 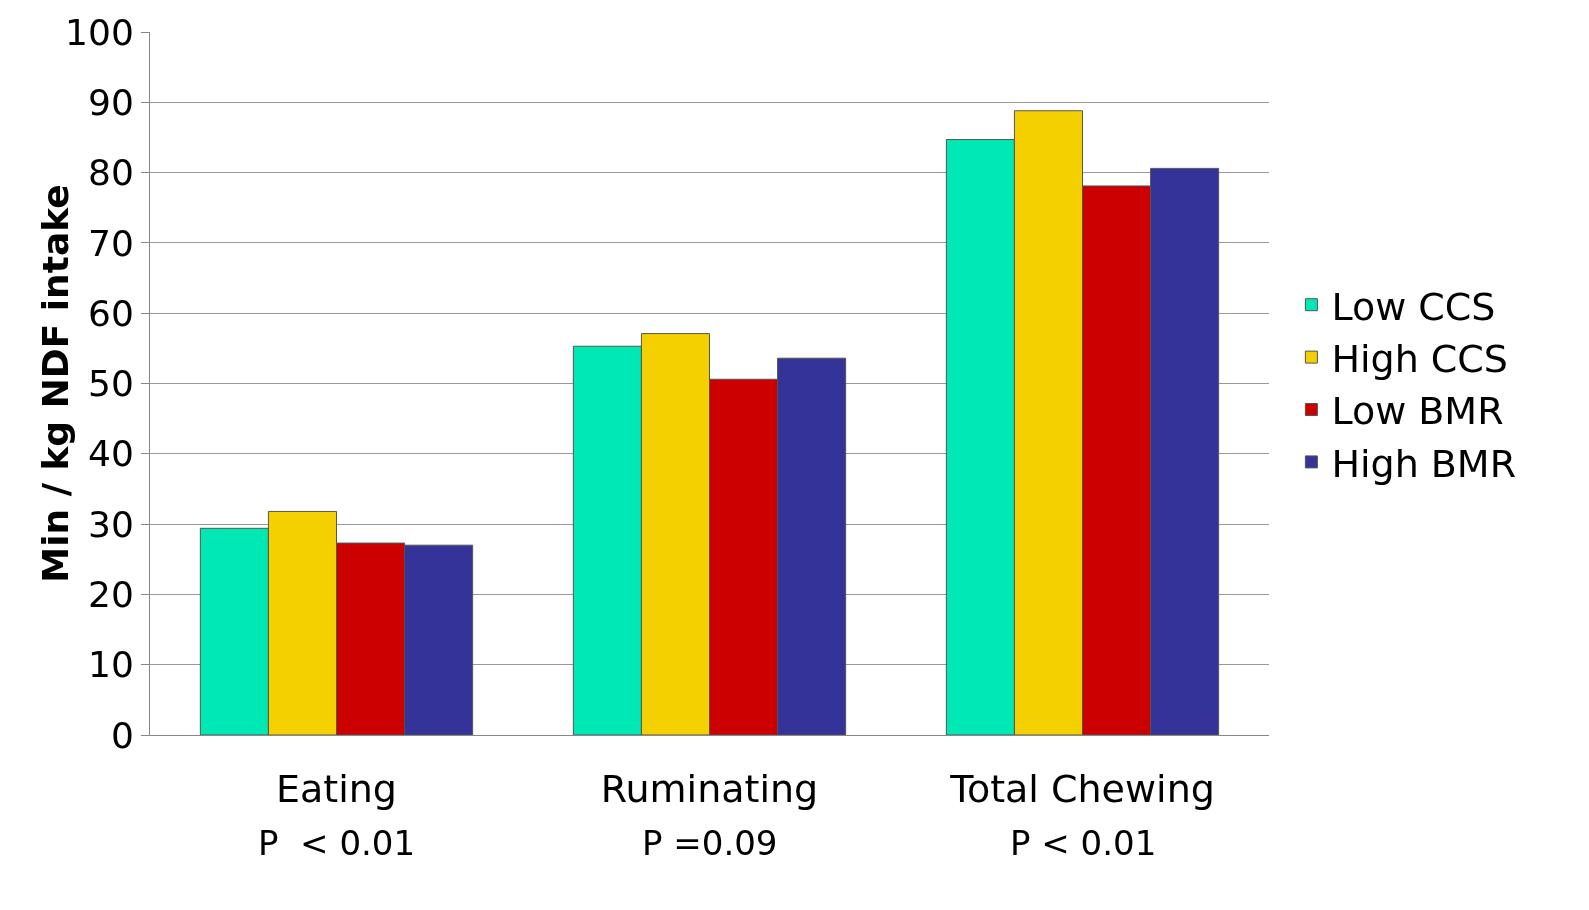 I want to click on y-tick-label: 10, so click(x=110, y=665).